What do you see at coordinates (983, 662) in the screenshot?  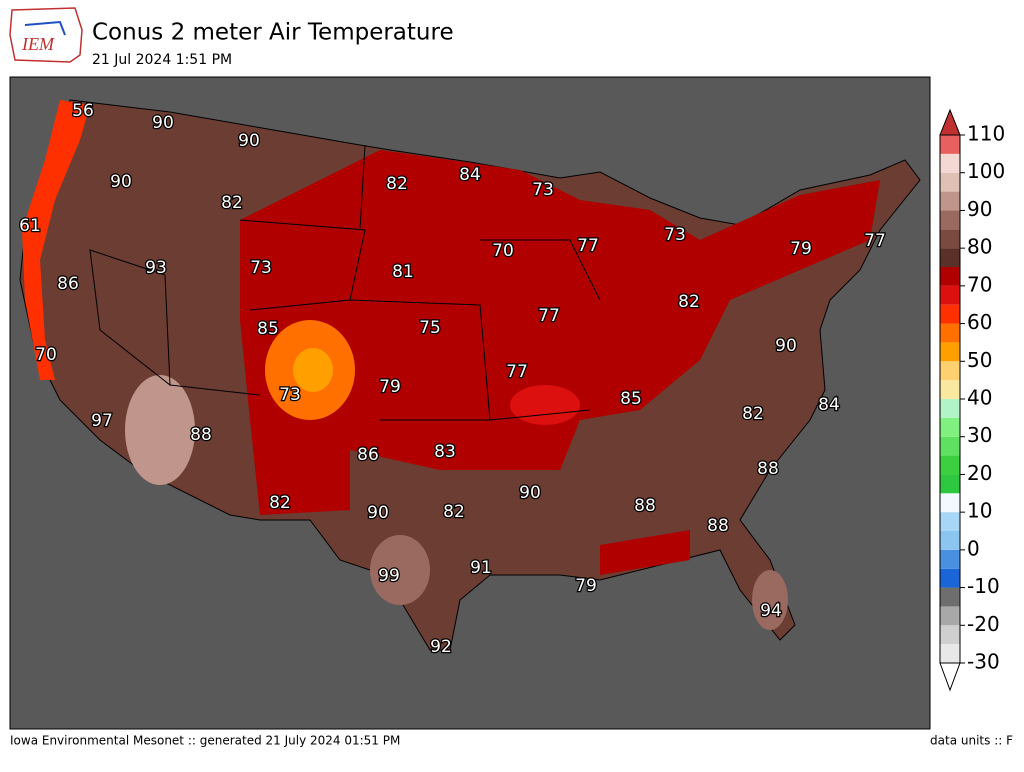 I see `colorbar-tick-label: -30` at bounding box center [983, 662].